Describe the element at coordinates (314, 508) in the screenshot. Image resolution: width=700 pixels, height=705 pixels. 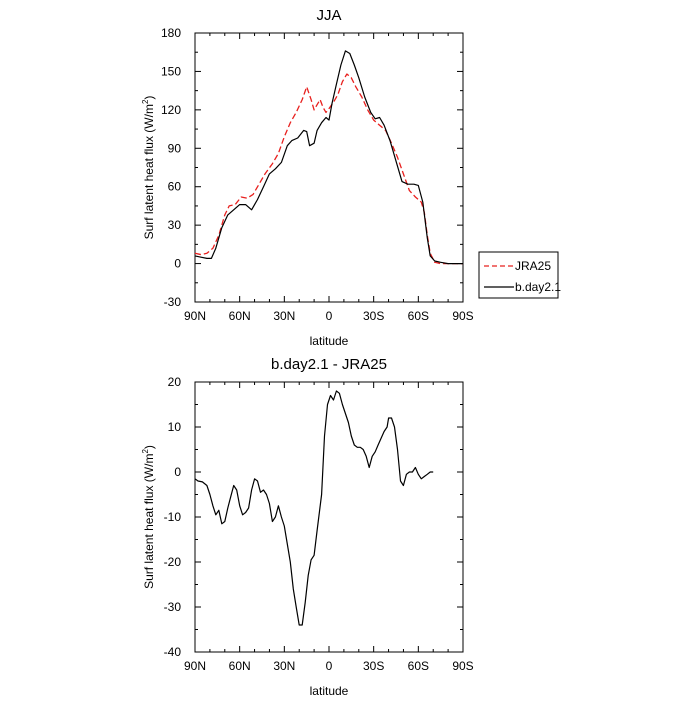
I see `series-line-difference` at that location.